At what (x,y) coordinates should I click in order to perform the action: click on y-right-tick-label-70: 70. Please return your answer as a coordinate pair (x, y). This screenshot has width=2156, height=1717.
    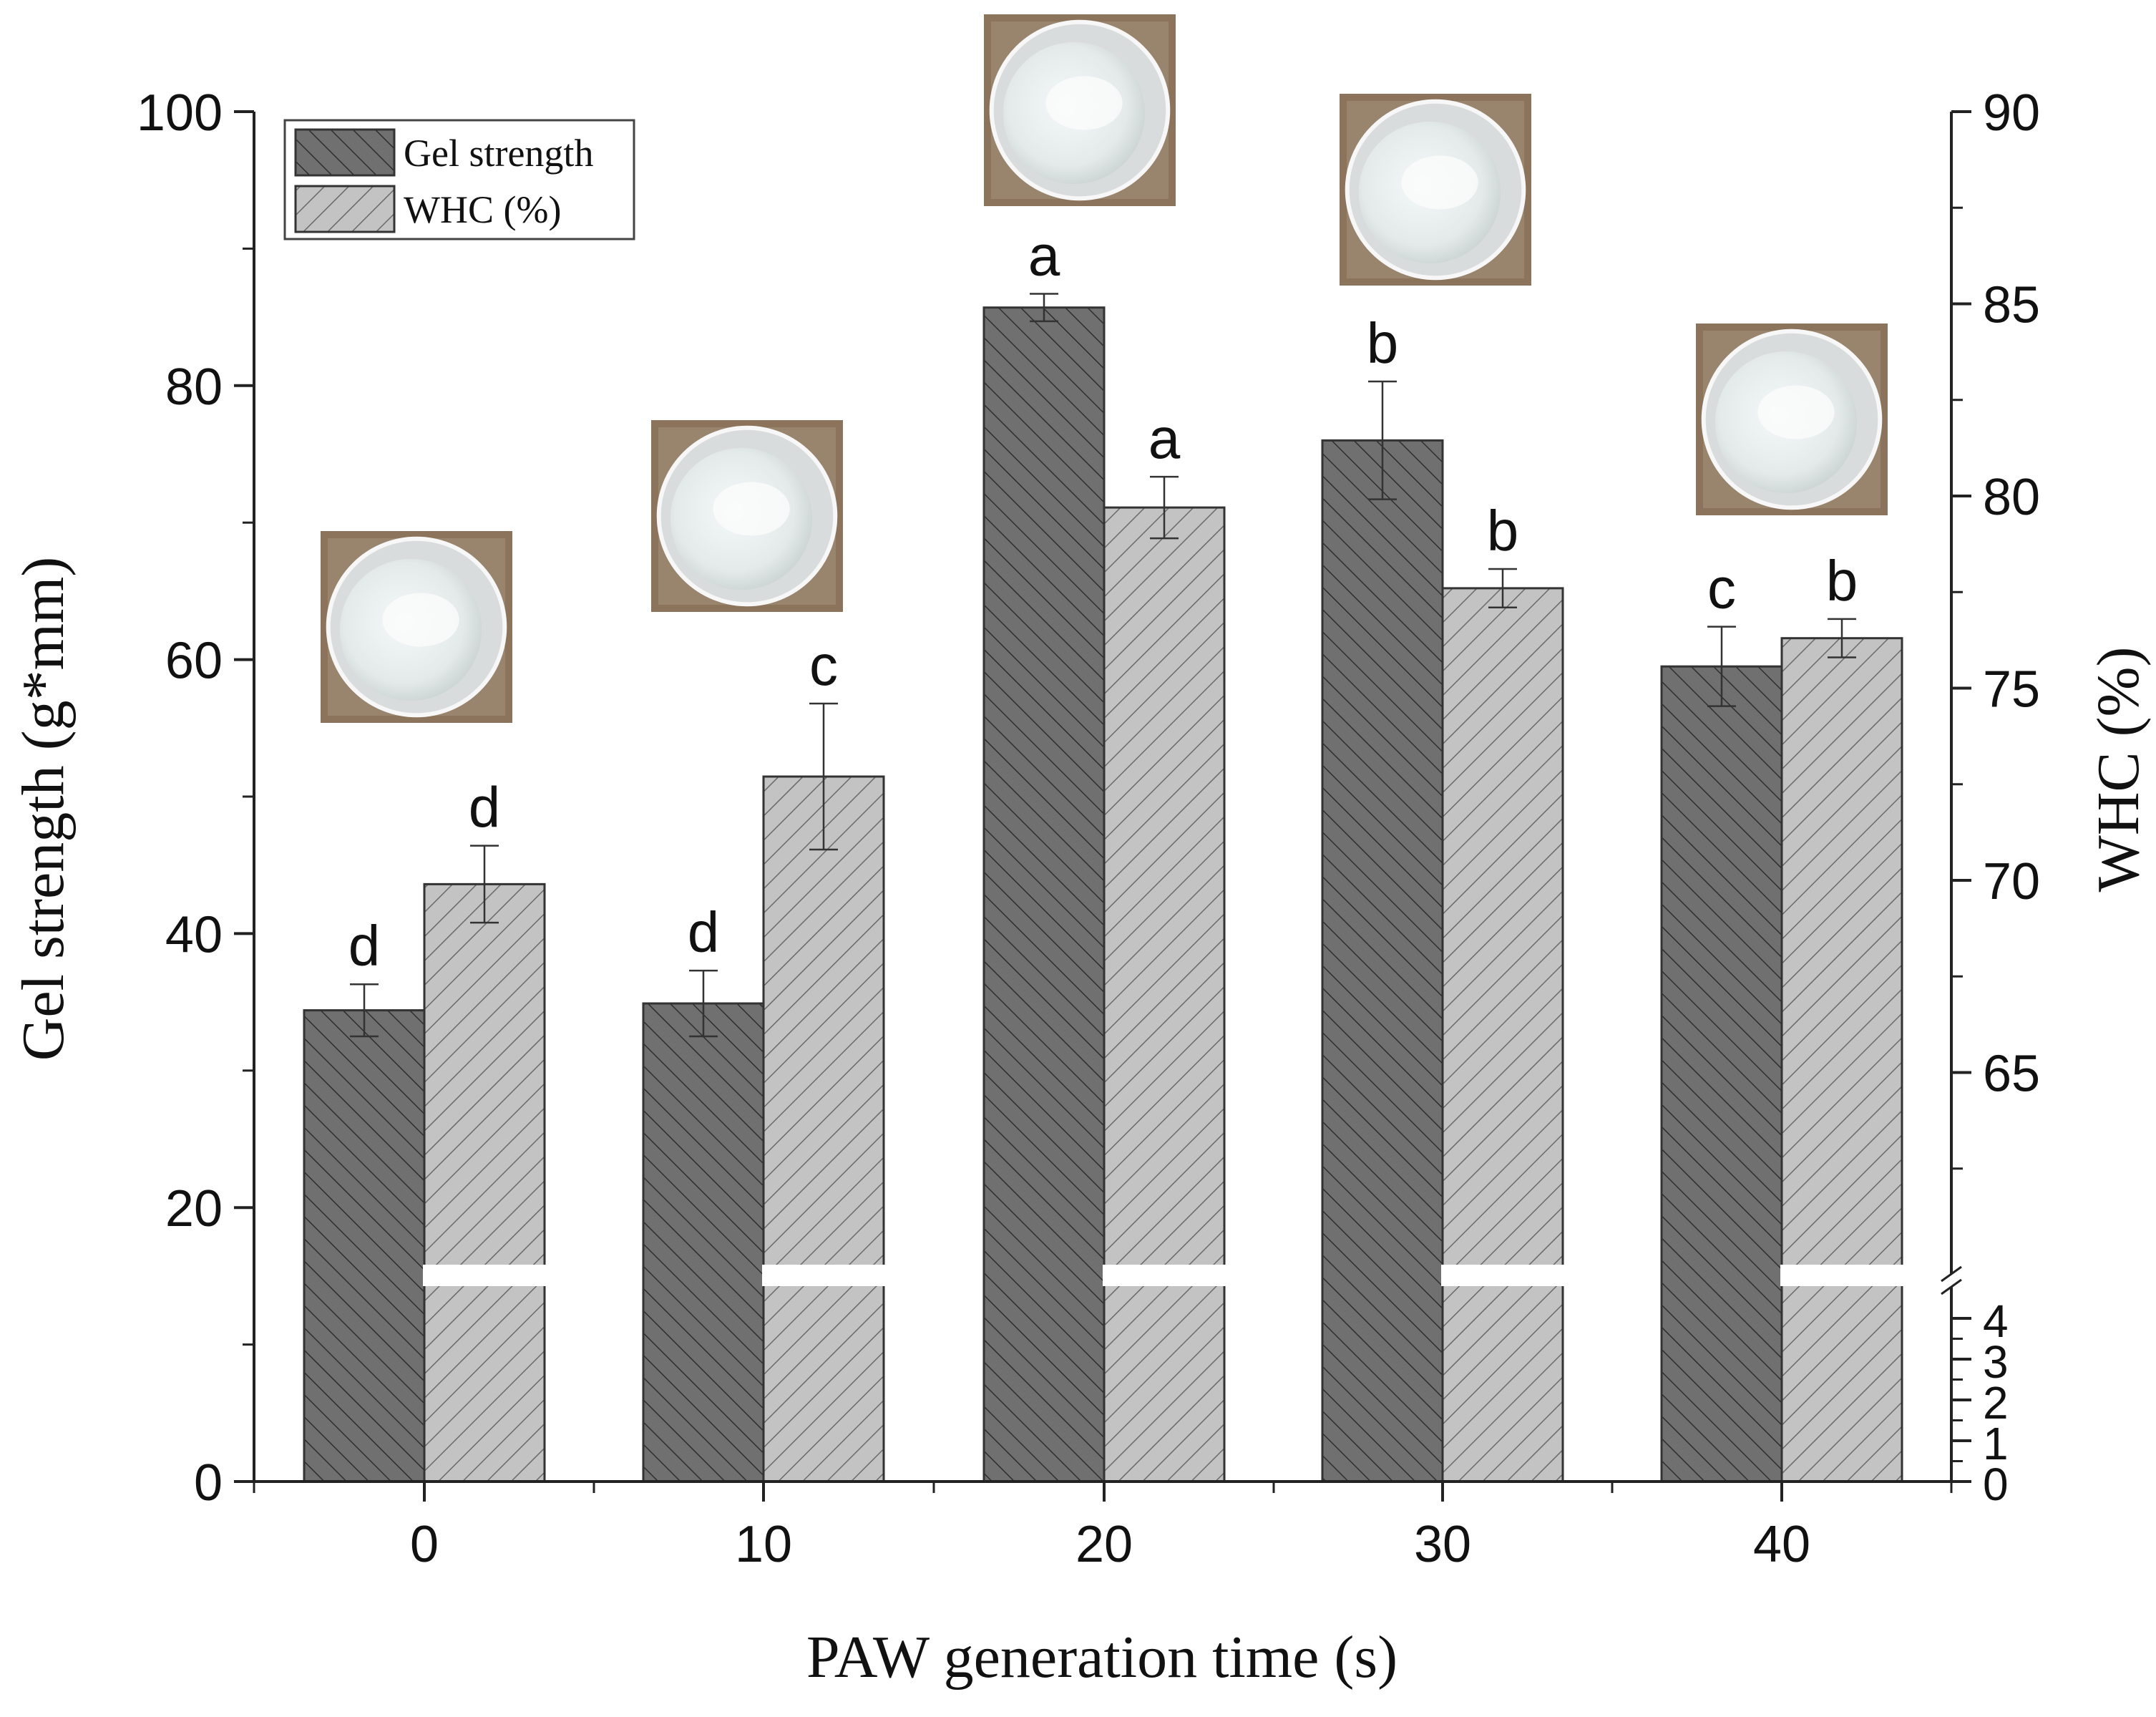
    Looking at the image, I should click on (2012, 881).